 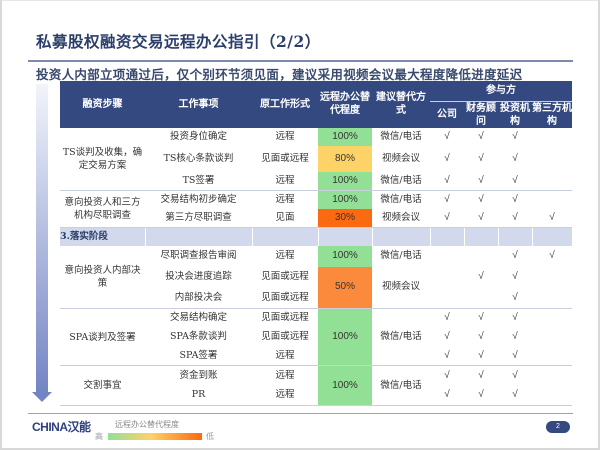 What do you see at coordinates (102, 159) in the screenshot?
I see `step-cell: TS谈判及收集，确定交易方案` at bounding box center [102, 159].